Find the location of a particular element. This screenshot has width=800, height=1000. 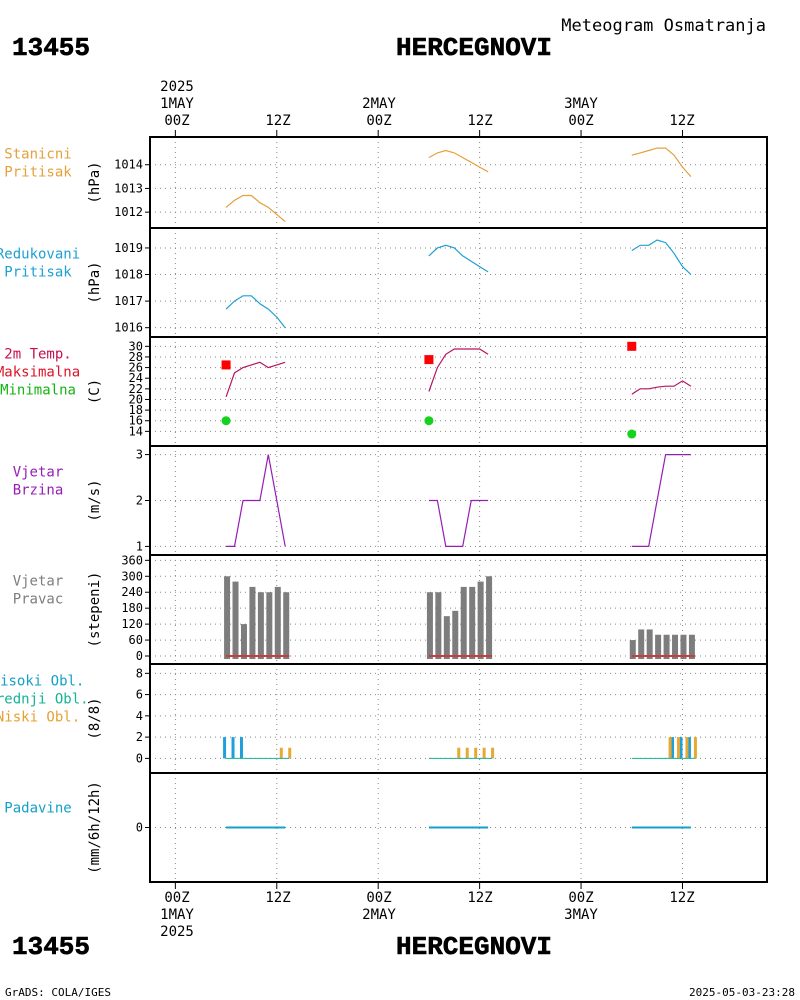

panel-label: Redukovani is located at coordinates (40, 255).